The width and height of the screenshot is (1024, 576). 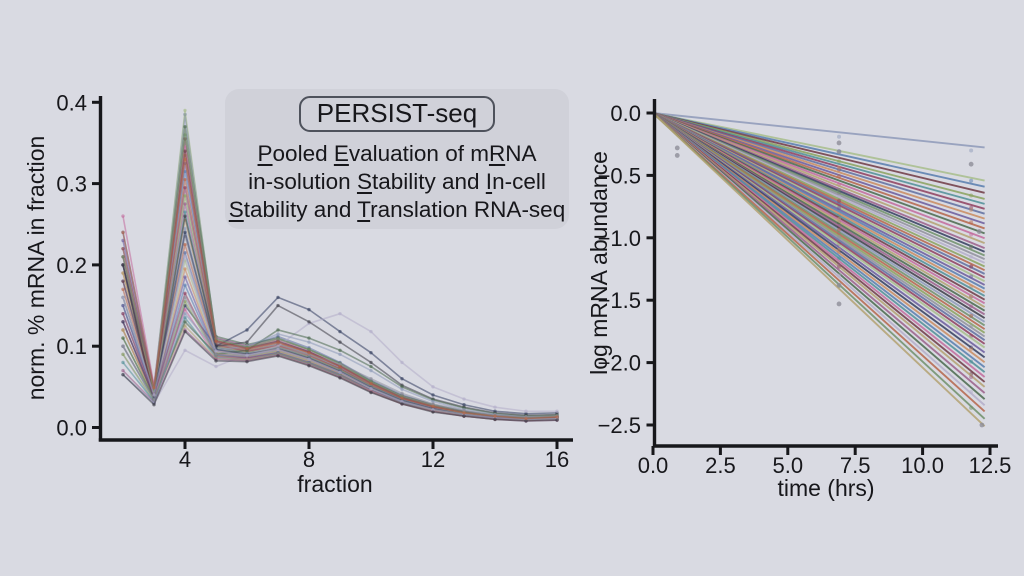 I want to click on svg-text: 2.5, so click(x=720, y=465).